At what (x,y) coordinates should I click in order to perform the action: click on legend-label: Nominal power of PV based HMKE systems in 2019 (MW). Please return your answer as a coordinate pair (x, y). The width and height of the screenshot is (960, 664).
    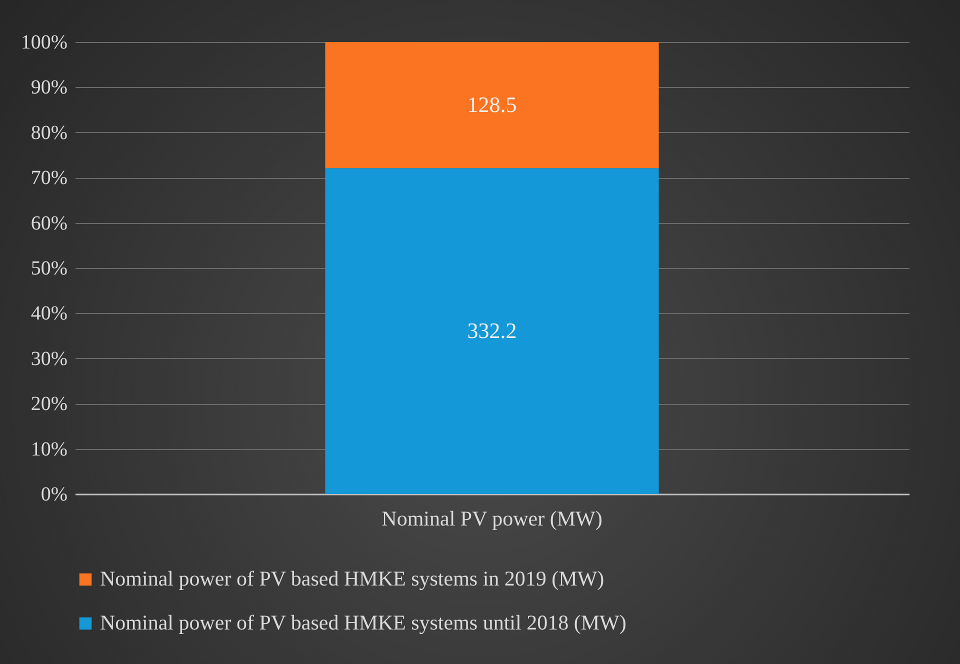
    Looking at the image, I should click on (352, 578).